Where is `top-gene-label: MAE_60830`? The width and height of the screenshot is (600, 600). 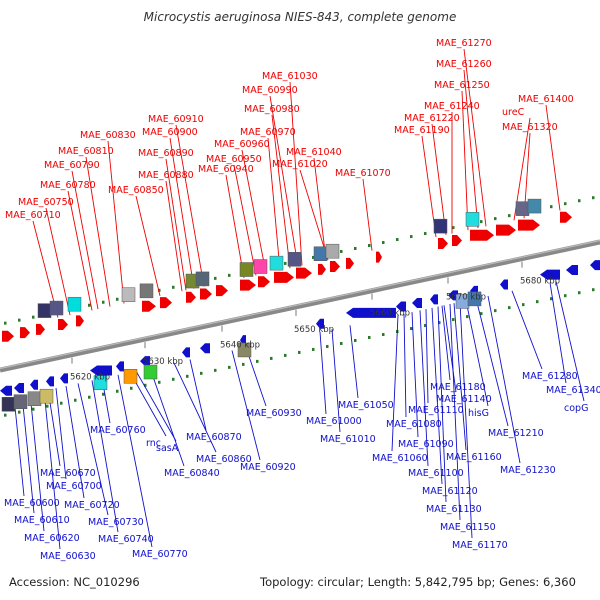
top-gene-label: MAE_60830 is located at coordinates (108, 135).